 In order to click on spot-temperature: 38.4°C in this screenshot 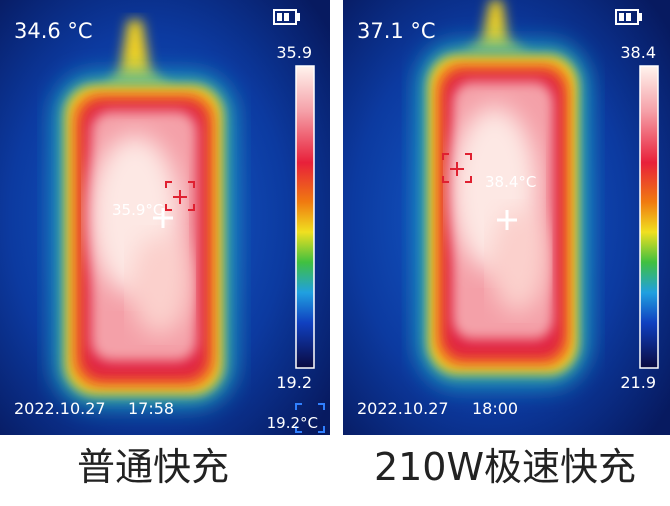, I will do `click(510, 182)`.